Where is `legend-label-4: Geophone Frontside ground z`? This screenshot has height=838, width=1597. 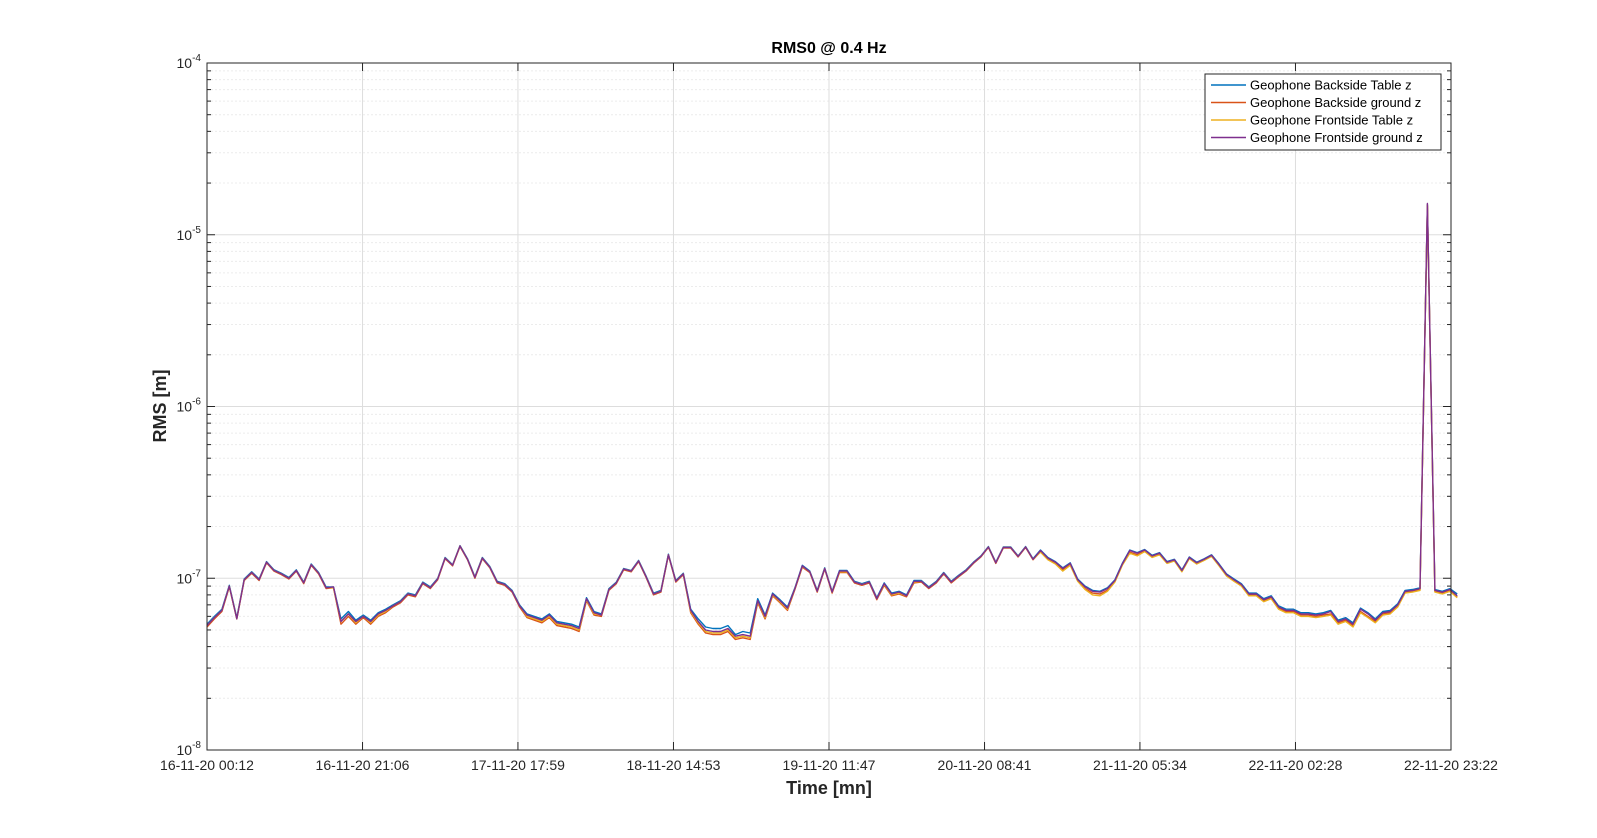 legend-label-4: Geophone Frontside ground z is located at coordinates (1336, 137).